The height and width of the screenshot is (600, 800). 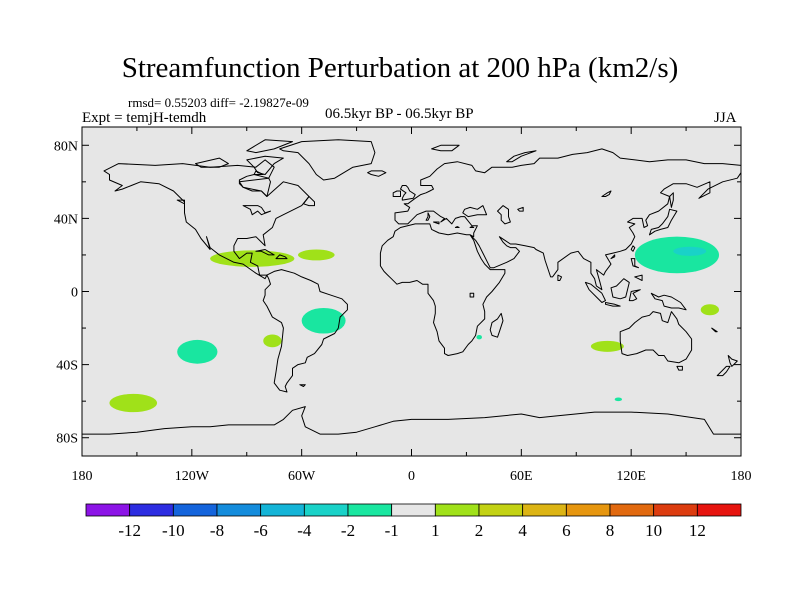 What do you see at coordinates (428, 216) in the screenshot?
I see `coastline-sardinia-corsica` at bounding box center [428, 216].